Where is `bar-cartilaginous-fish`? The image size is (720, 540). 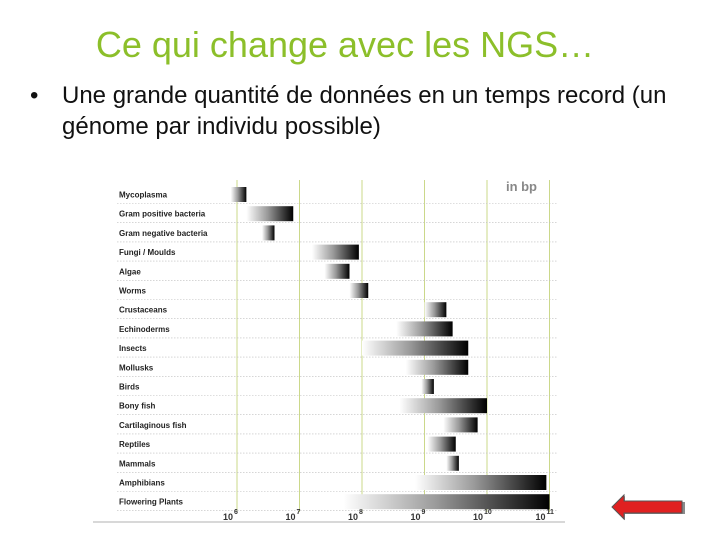
bar-cartilaginous-fish is located at coordinates (460, 425).